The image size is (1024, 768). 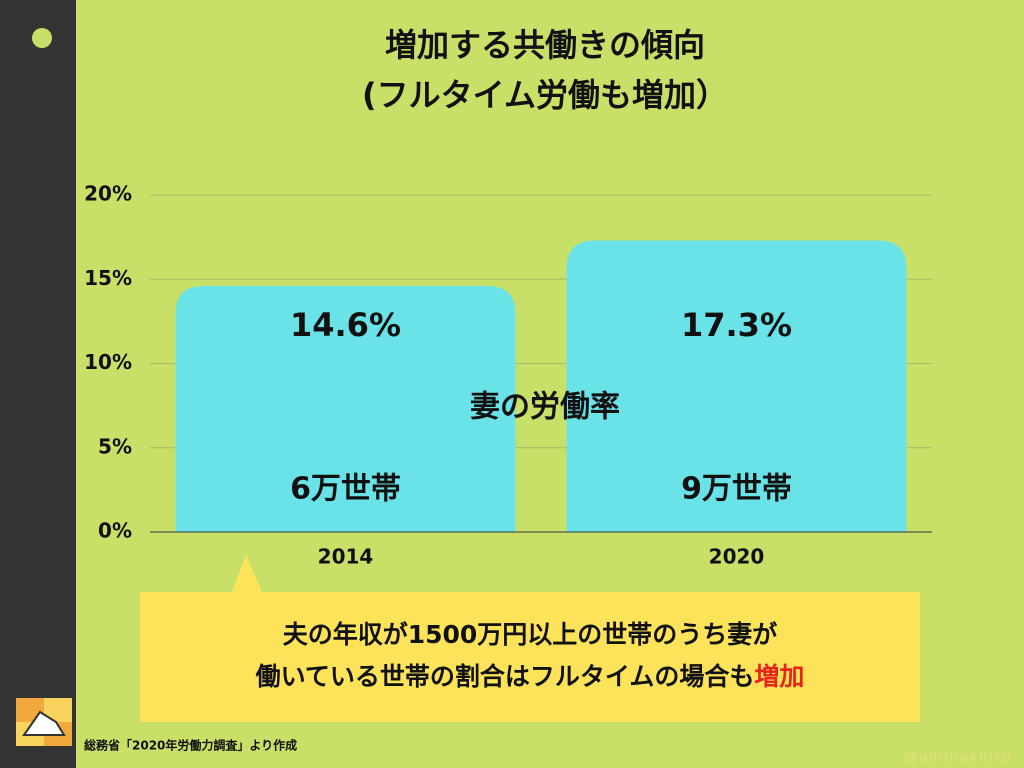 What do you see at coordinates (345, 325) in the screenshot?
I see `value-label: 14.6%` at bounding box center [345, 325].